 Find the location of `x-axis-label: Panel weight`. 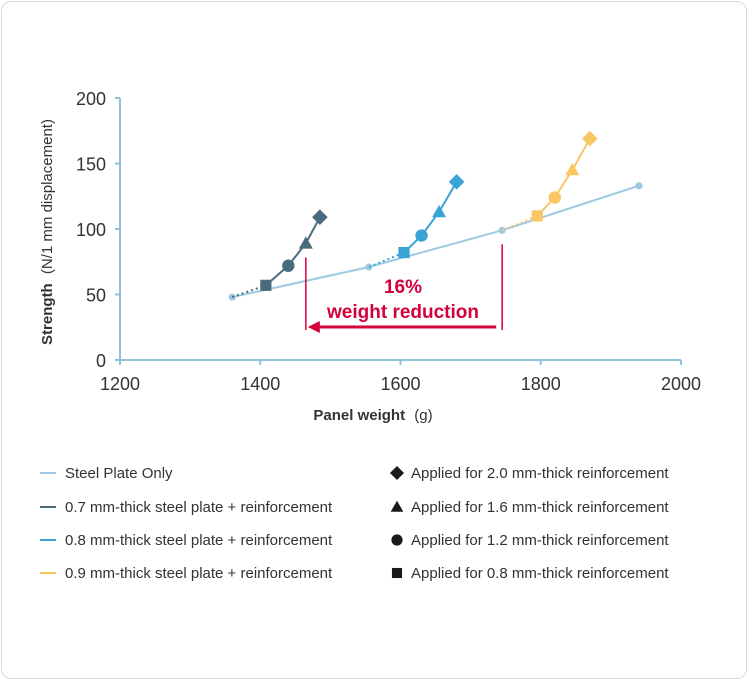

x-axis-label: Panel weight is located at coordinates (359, 415).